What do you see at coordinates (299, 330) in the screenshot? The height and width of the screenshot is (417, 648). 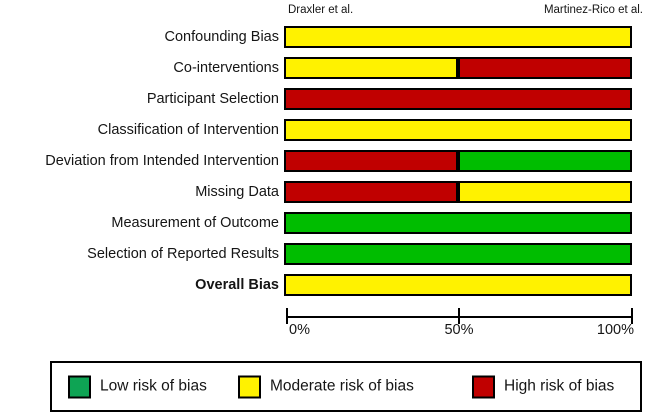 I see `x-axis-tick-label-0: 0%` at bounding box center [299, 330].